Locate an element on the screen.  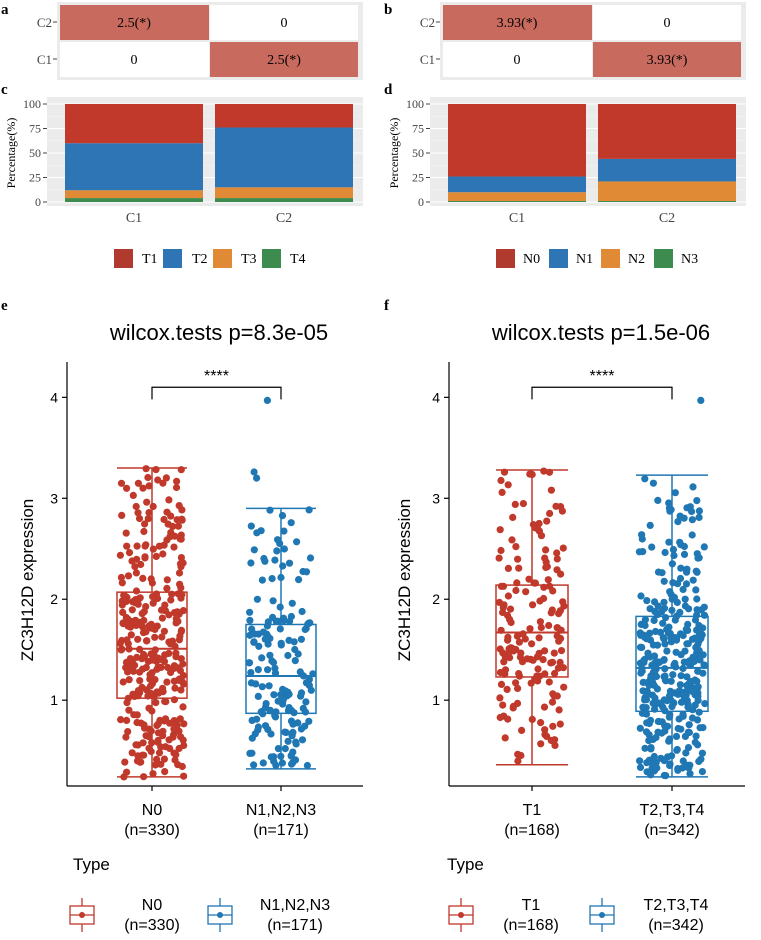
bar-c-segment-t3-c2 is located at coordinates (284, 193).